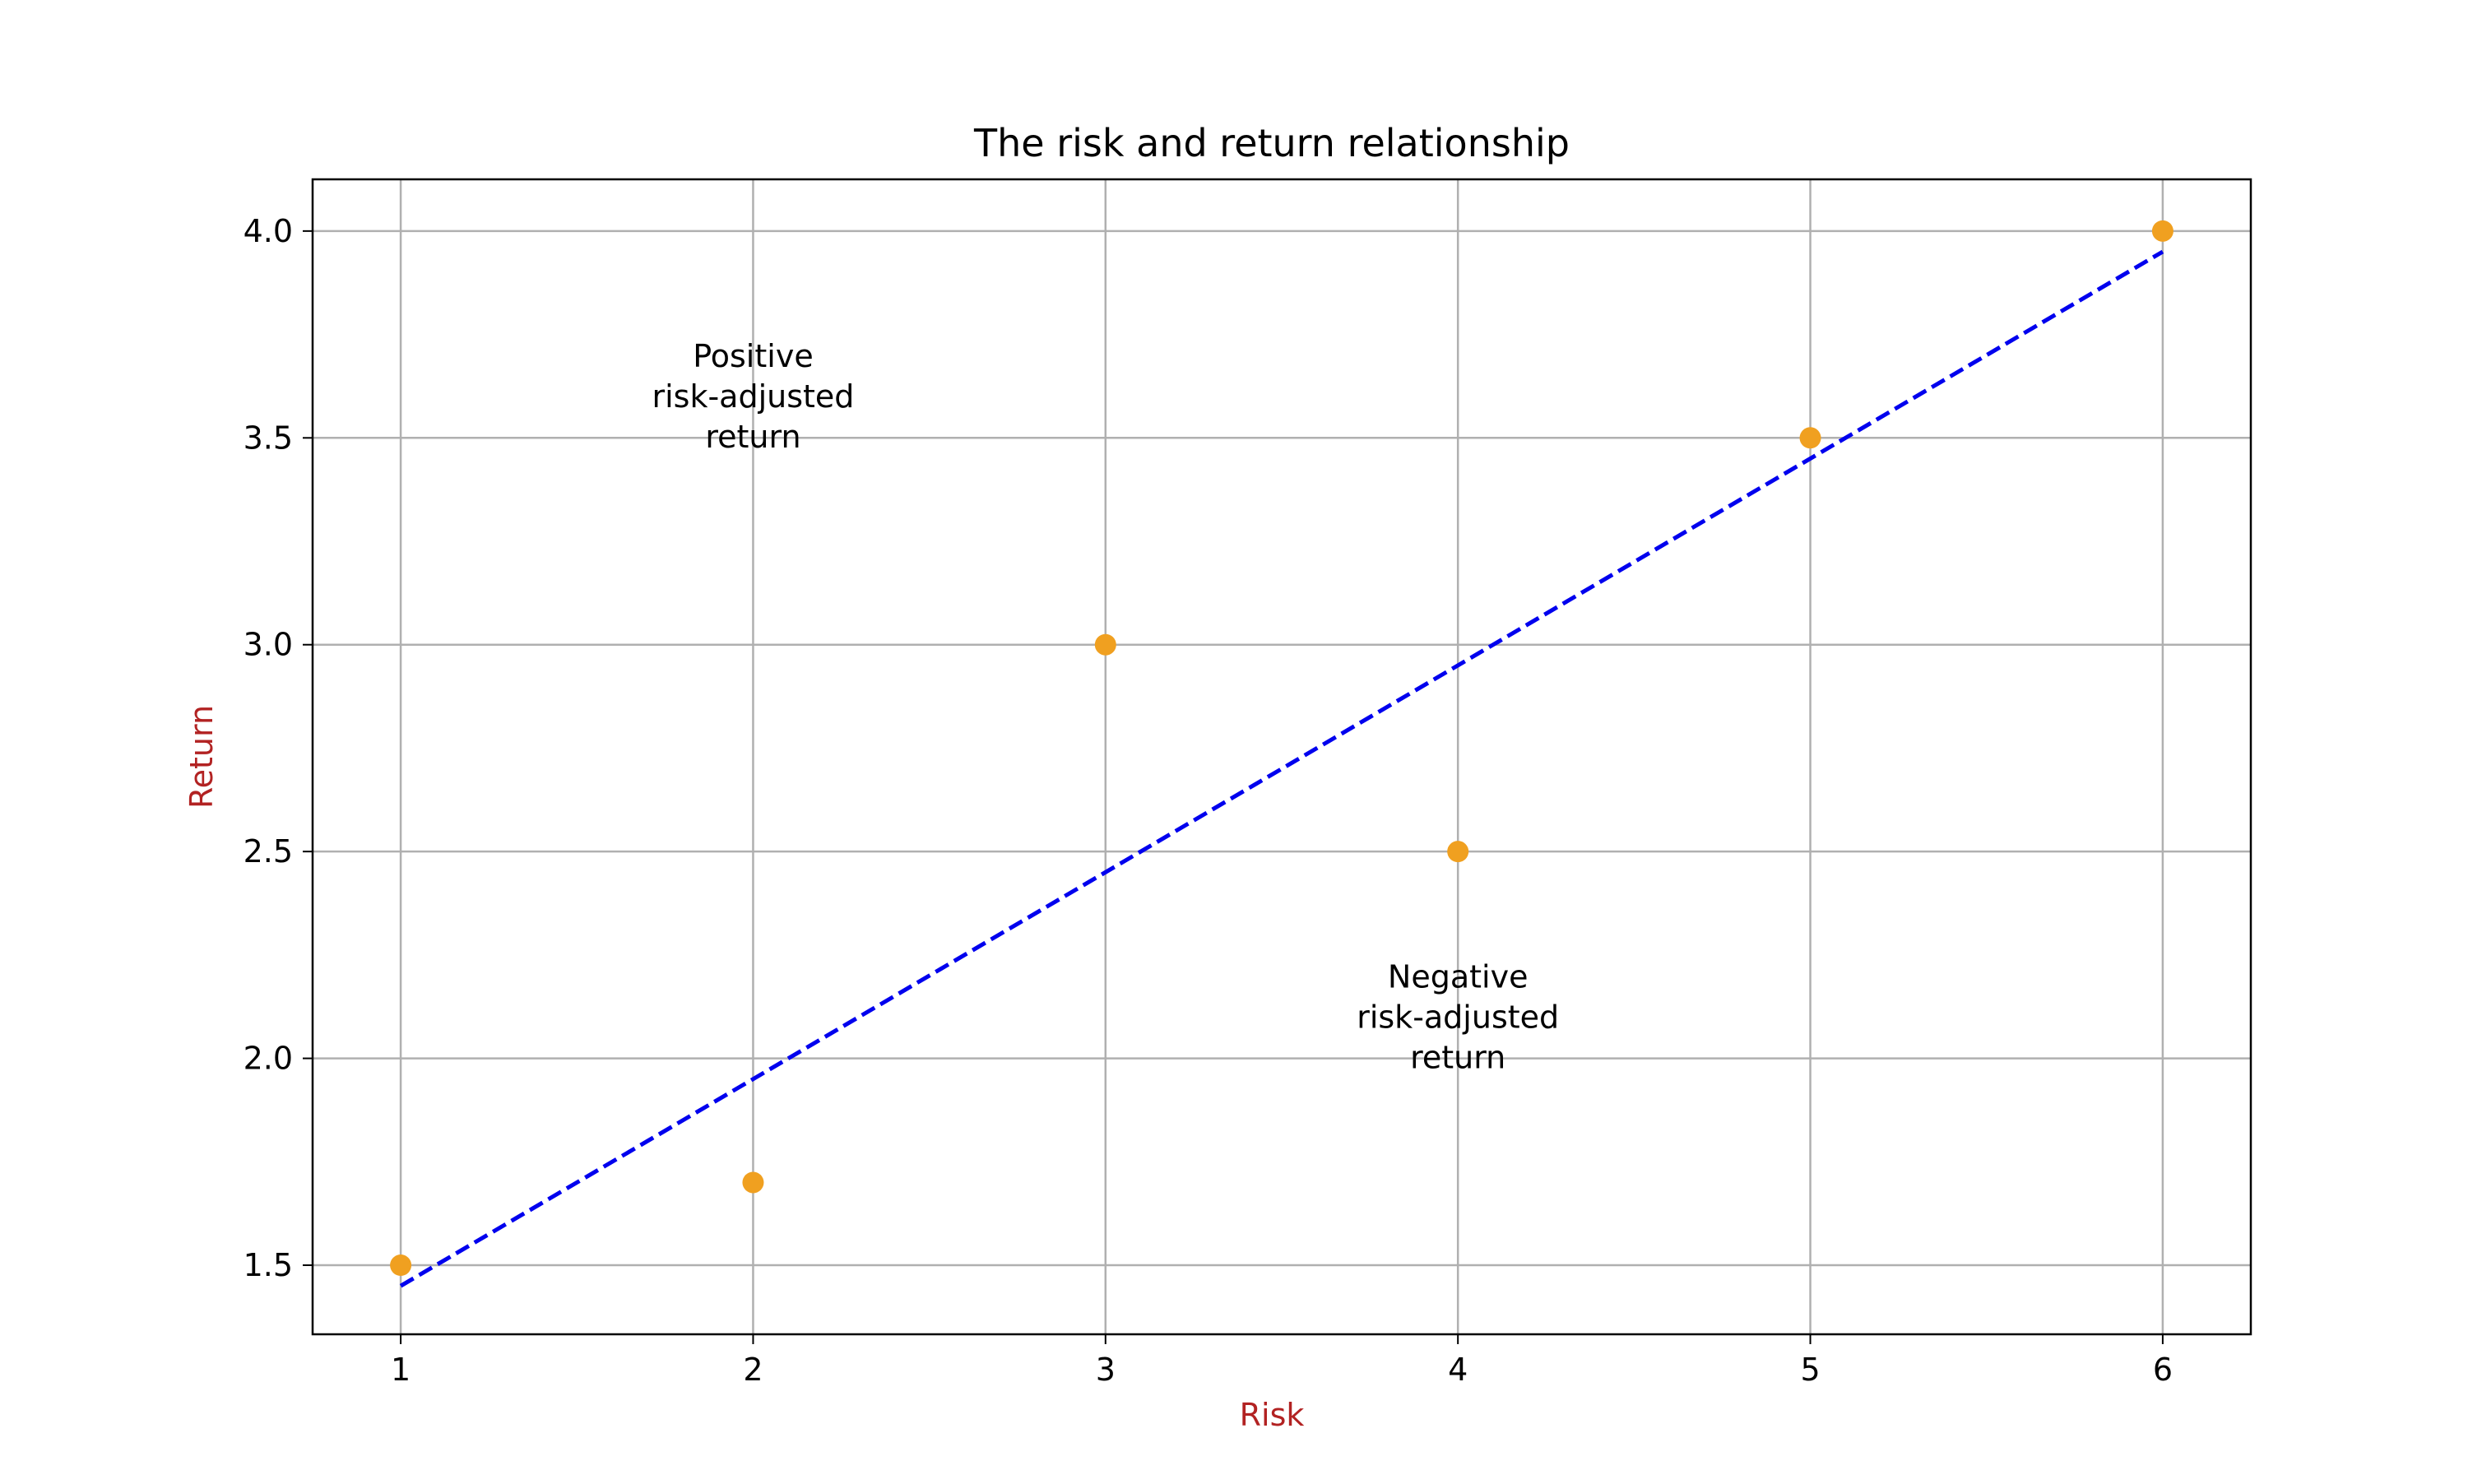 The height and width of the screenshot is (1484, 2468). I want to click on annotation-label: Negative risk-adjusted return, so click(1458, 1016).